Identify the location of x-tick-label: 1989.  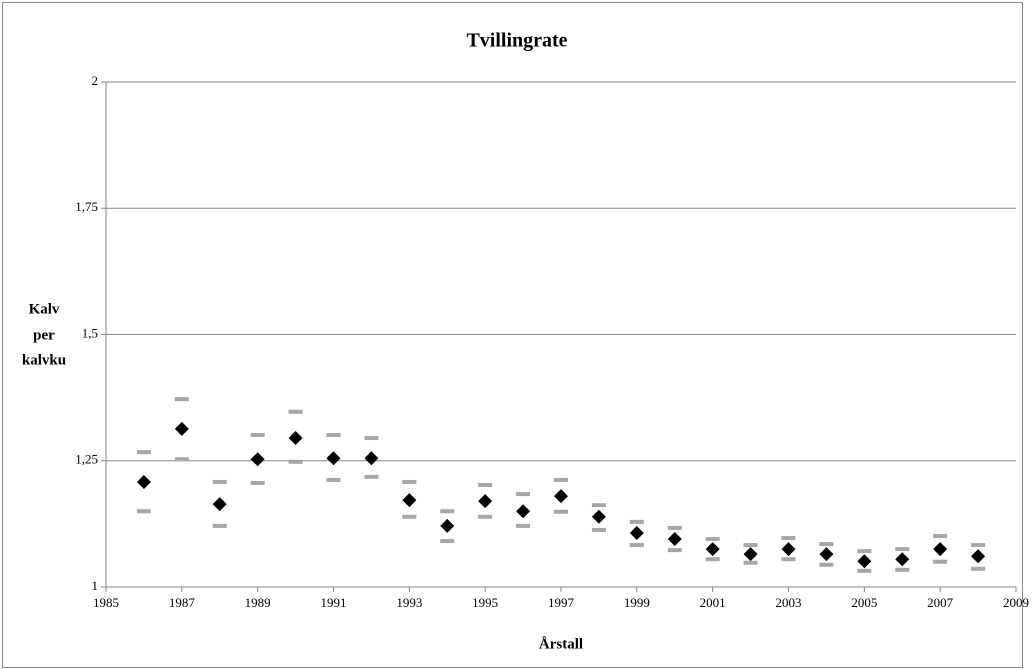
(258, 602).